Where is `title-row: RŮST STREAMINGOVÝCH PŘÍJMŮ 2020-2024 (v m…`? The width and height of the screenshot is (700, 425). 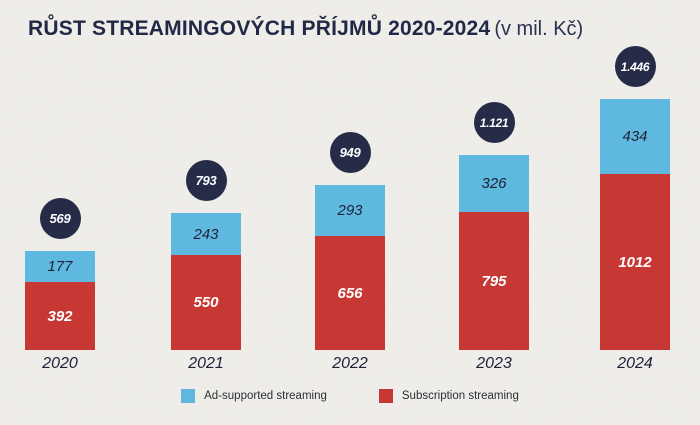 title-row: RŮST STREAMINGOVÝCH PŘÍJMŮ 2020-2024 (v m… is located at coordinates (305, 29).